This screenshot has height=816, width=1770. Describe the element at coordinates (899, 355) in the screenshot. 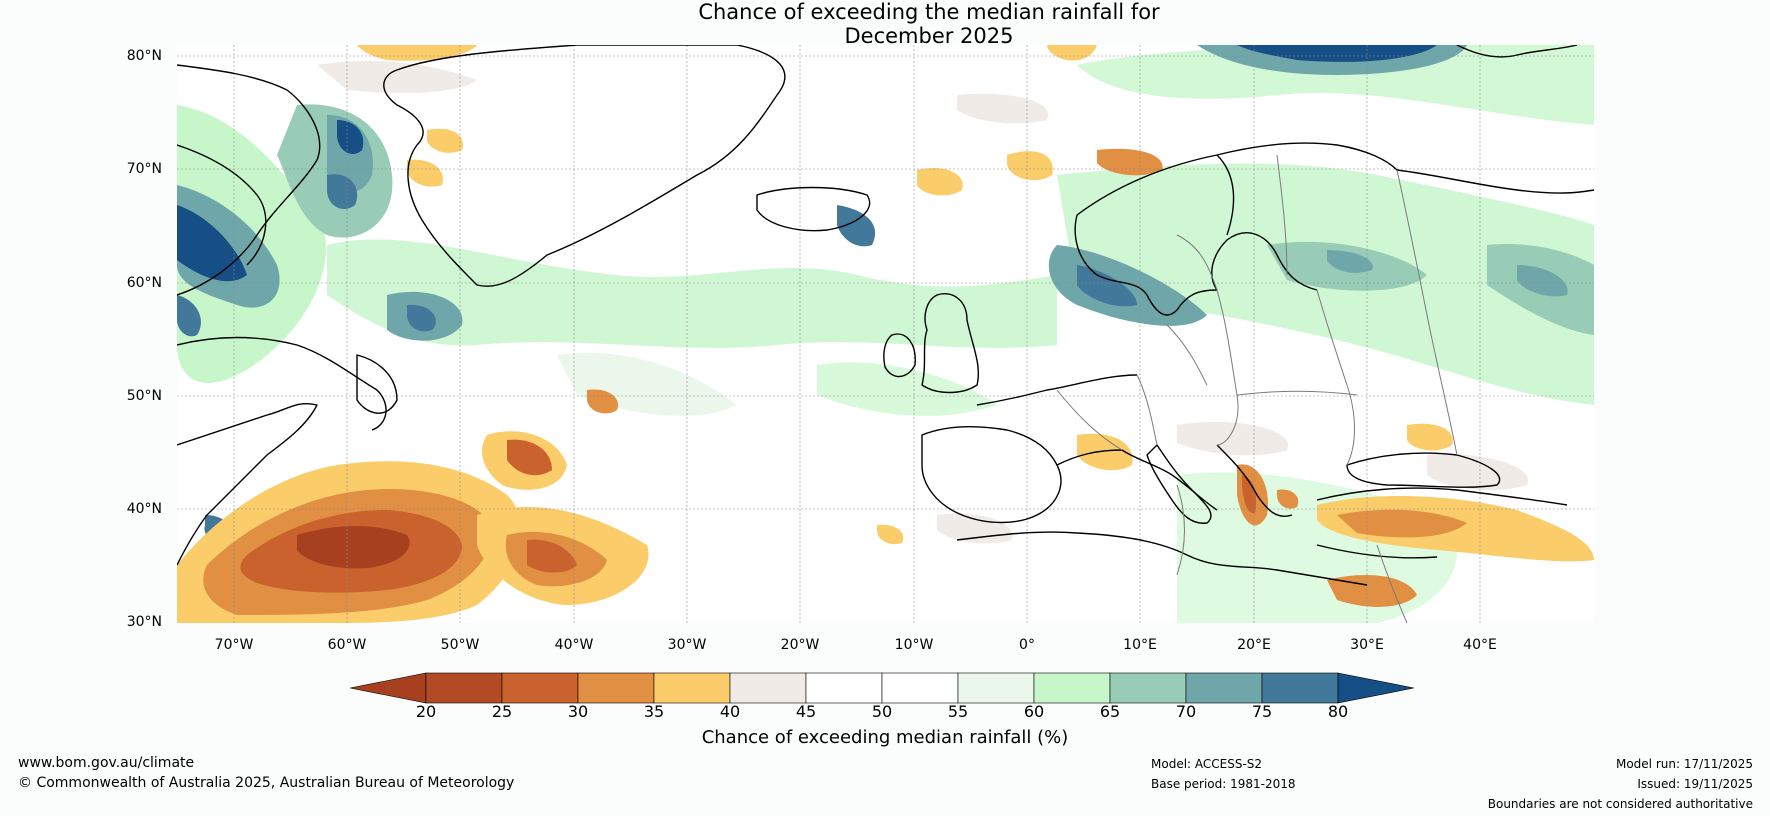

I see `ireland-coast` at that location.